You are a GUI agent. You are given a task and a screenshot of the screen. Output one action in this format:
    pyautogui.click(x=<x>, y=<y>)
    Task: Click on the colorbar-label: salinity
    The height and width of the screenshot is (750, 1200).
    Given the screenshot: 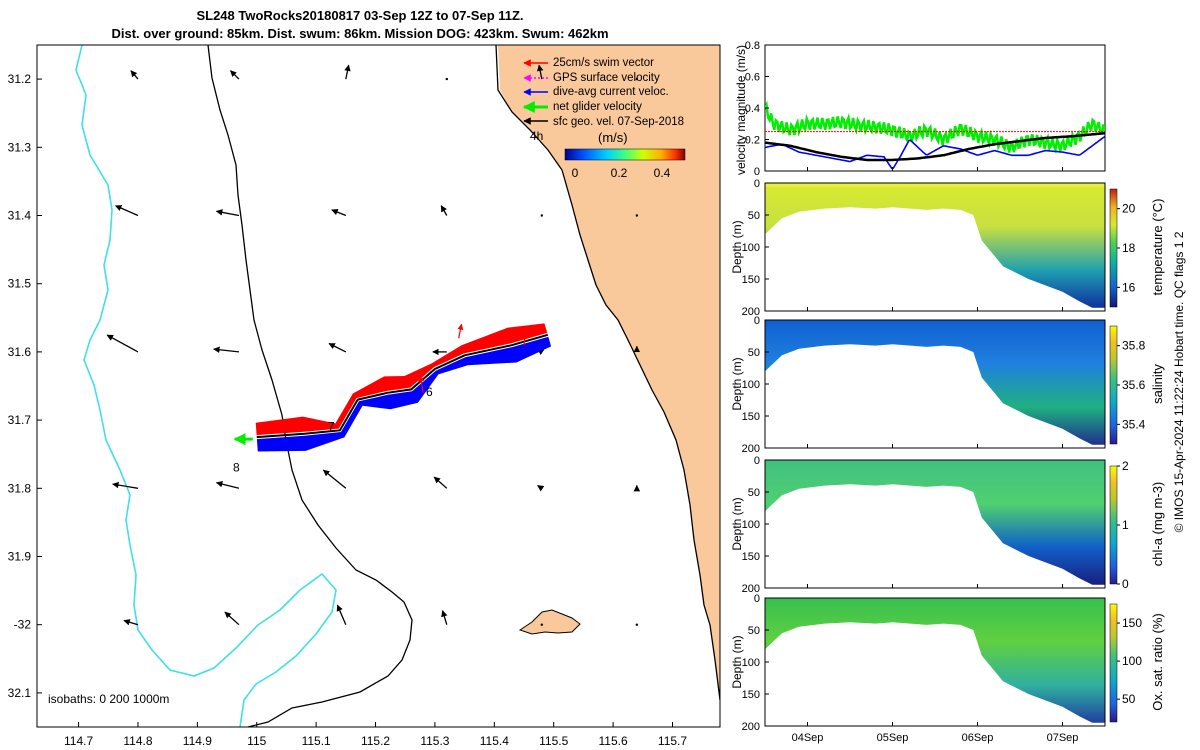 What is the action you would take?
    pyautogui.click(x=1157, y=384)
    